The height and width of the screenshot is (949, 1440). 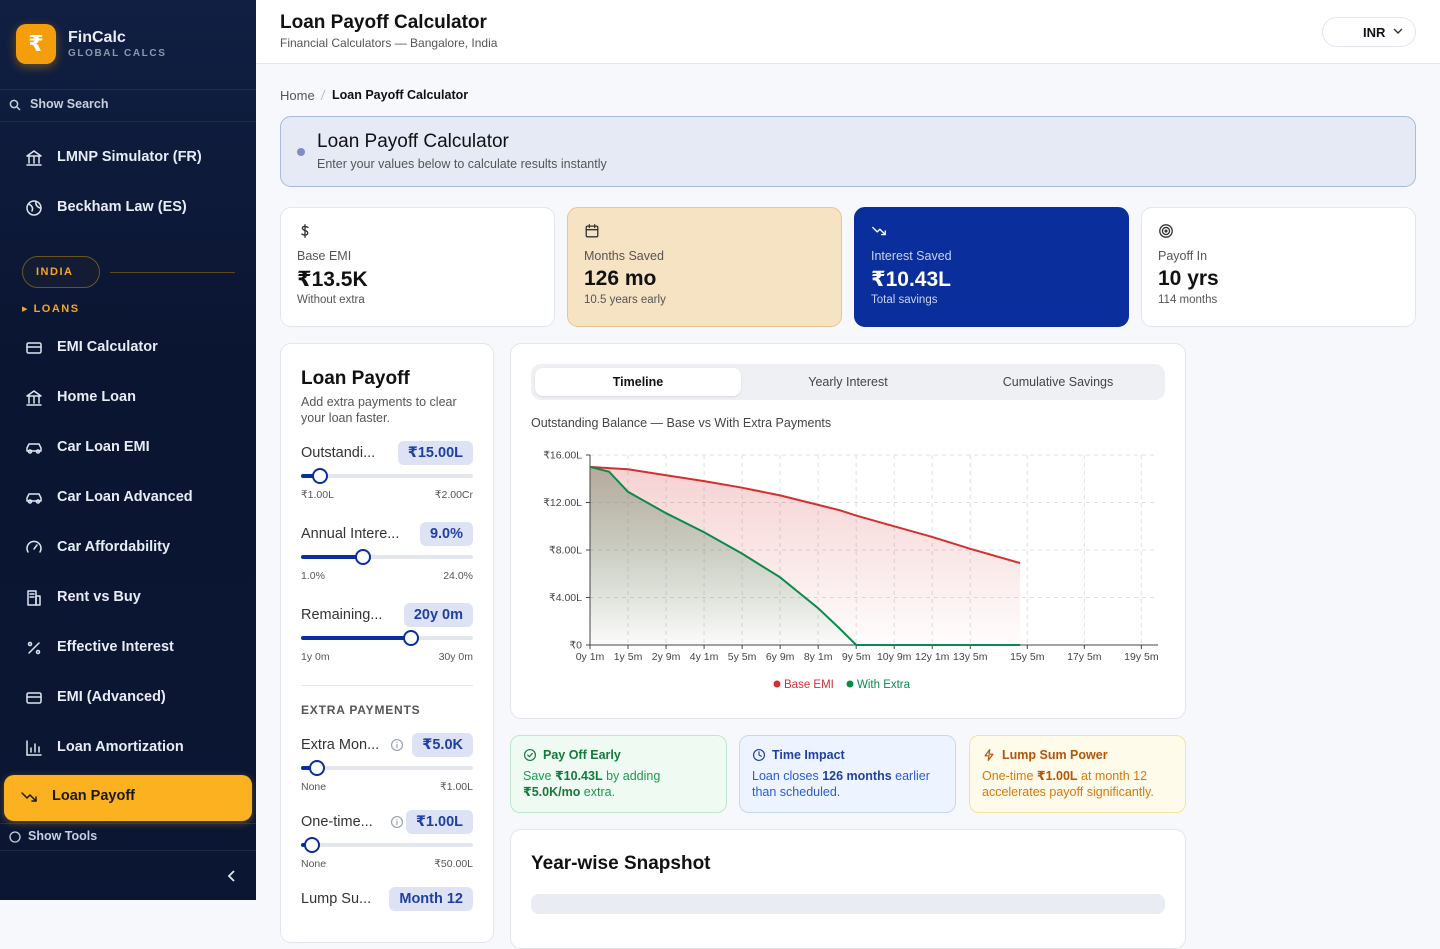 What do you see at coordinates (808, 755) in the screenshot?
I see `insight-title: Time Impact` at bounding box center [808, 755].